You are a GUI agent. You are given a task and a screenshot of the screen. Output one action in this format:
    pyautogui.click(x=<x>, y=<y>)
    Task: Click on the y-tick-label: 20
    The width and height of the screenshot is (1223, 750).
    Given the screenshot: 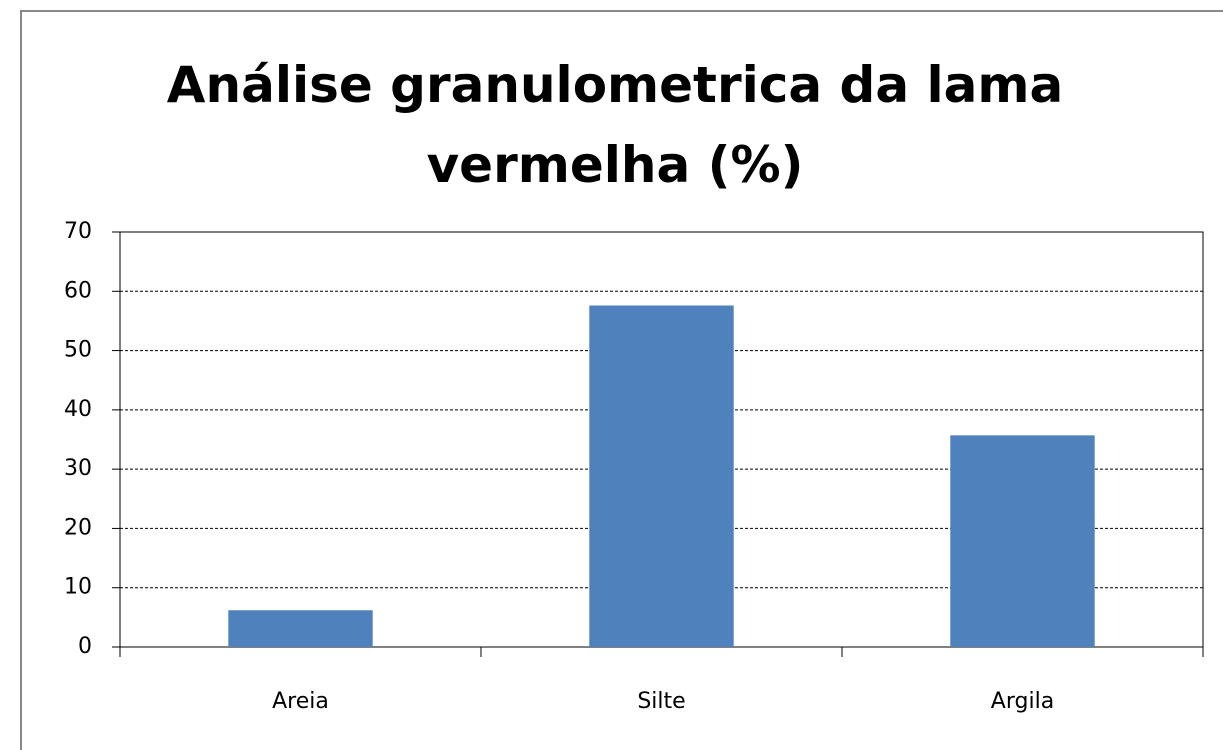 What is the action you would take?
    pyautogui.click(x=78, y=527)
    